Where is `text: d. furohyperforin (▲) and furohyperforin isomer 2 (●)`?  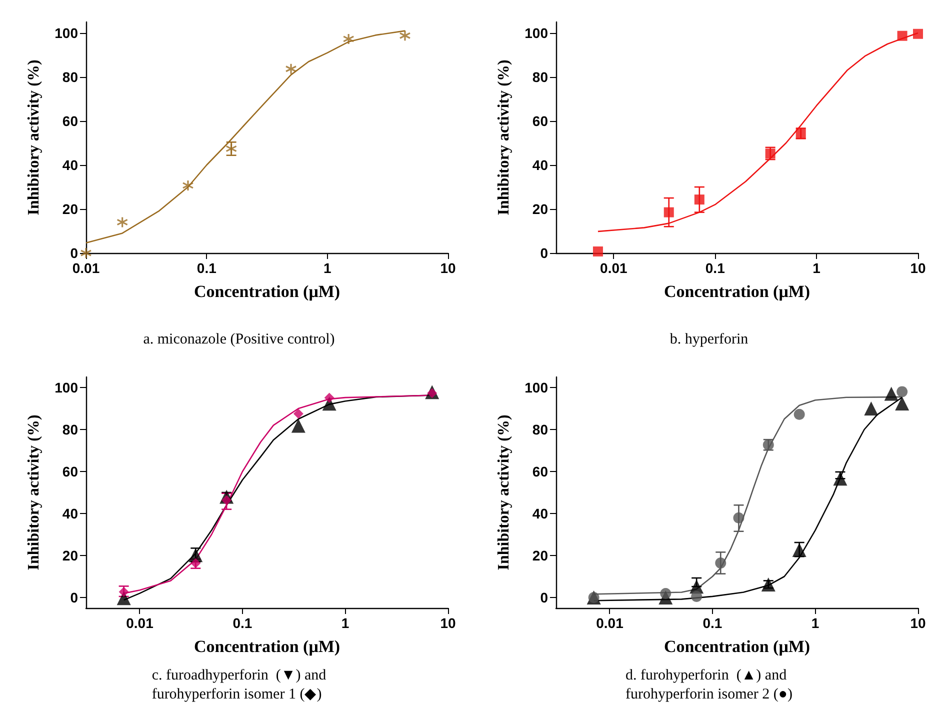 text: d. furohyperforin (▲) and furohyperforin isomer 2 (●) is located at coordinates (709, 685).